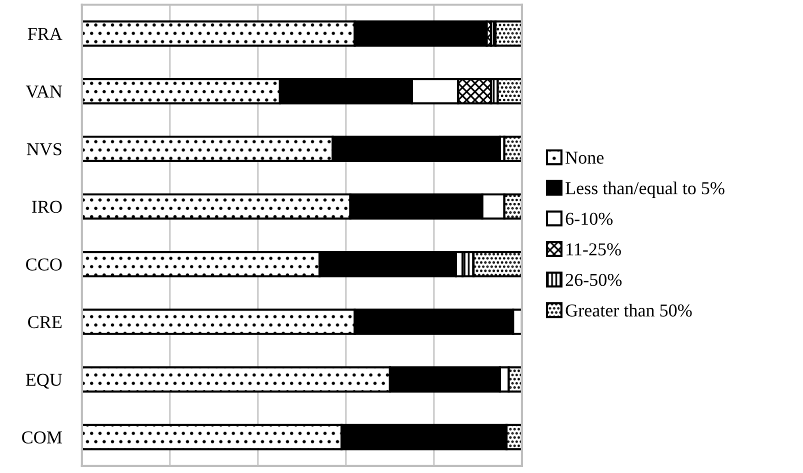 This screenshot has width=803, height=473. I want to click on legend-label: 6-10%, so click(589, 218).